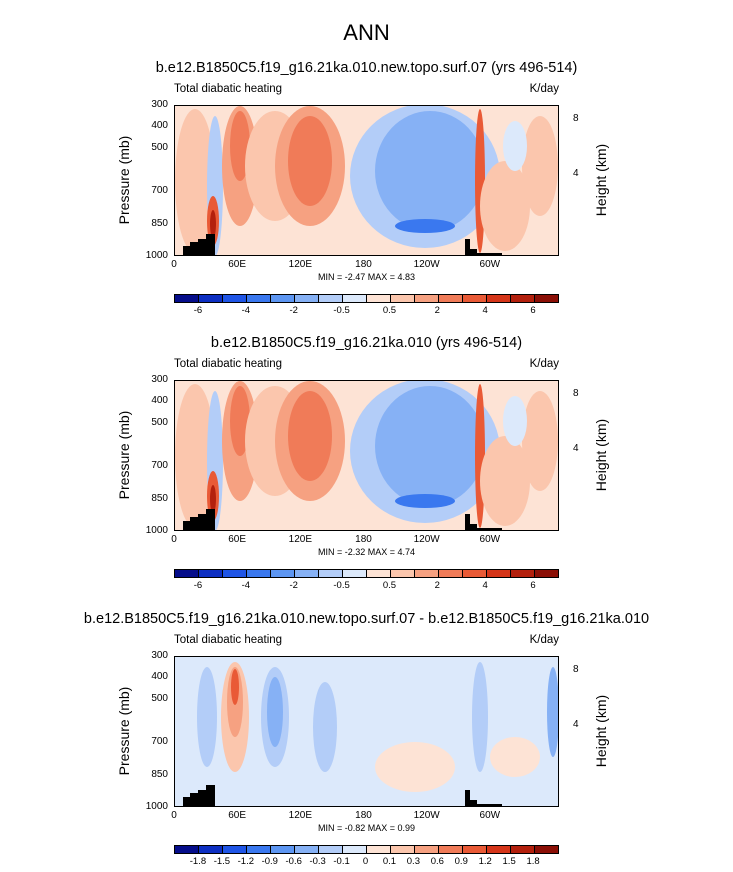 The height and width of the screenshot is (872, 733). I want to click on colorbar-tick-label: 1.2, so click(485, 861).